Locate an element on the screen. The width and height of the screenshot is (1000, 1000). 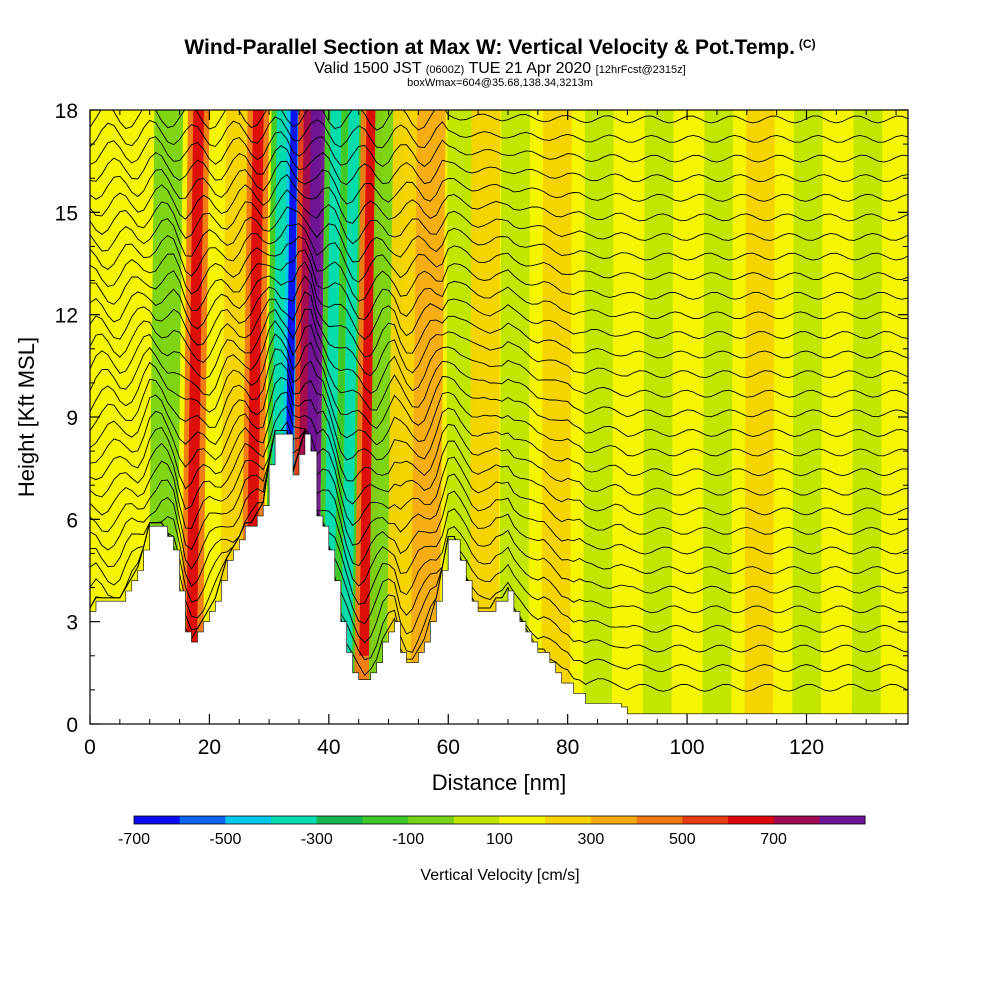
colorbar-tick-label: 100 is located at coordinates (499, 839).